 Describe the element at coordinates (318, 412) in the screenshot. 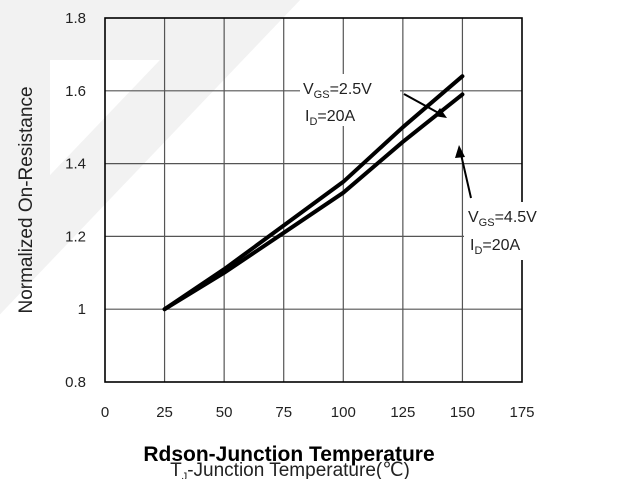

I see `x-tick-labels: 0 25 50 75 100 125 150 175` at that location.